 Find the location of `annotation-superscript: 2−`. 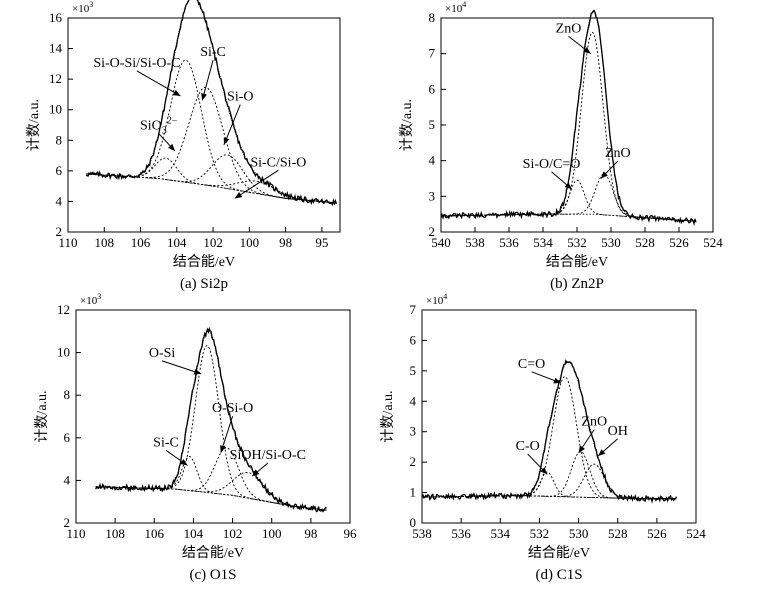

annotation-superscript: 2− is located at coordinates (172, 121).